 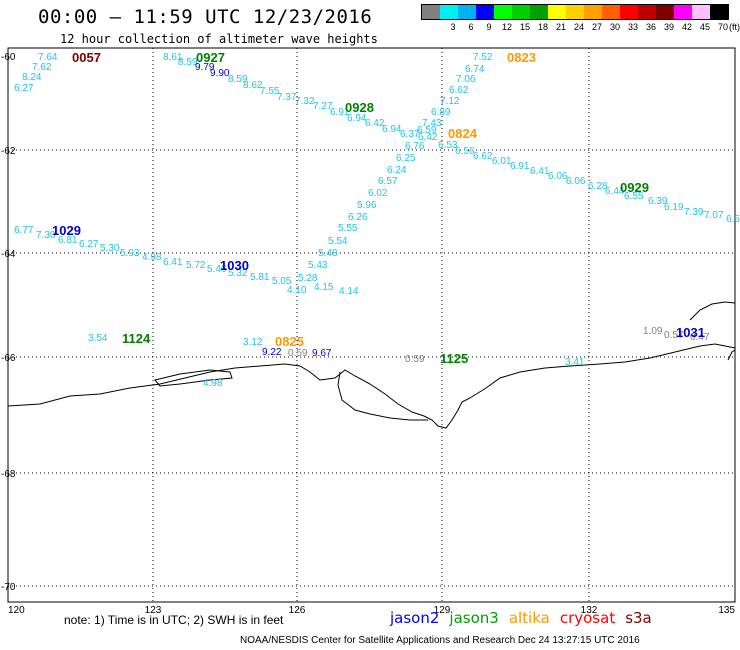 What do you see at coordinates (253, 342) in the screenshot?
I see `wave-height-value: 3.12` at bounding box center [253, 342].